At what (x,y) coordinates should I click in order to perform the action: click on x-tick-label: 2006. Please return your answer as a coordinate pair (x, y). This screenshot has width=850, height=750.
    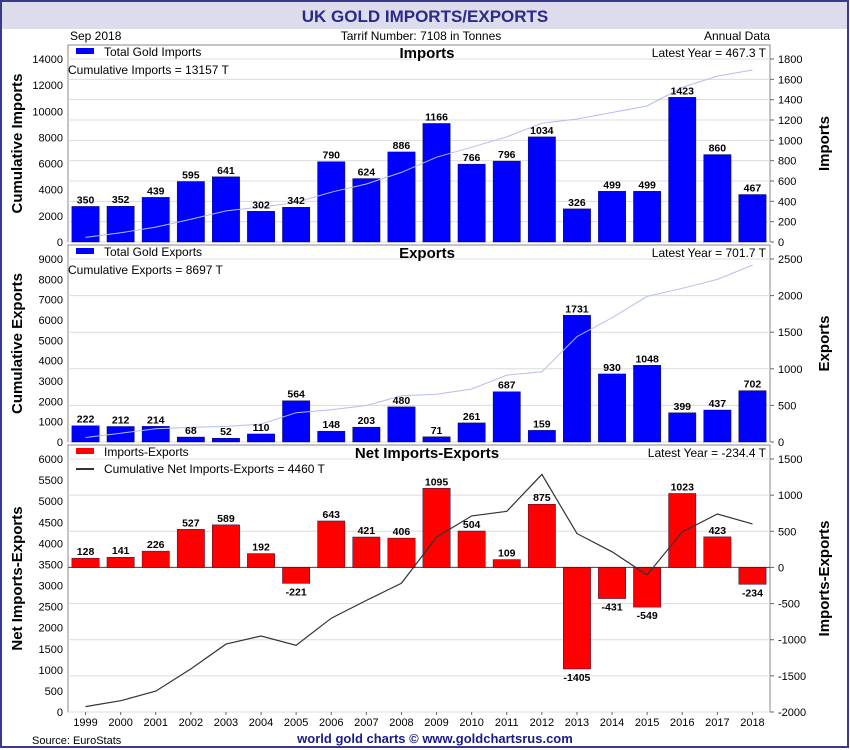
    Looking at the image, I should click on (331, 723).